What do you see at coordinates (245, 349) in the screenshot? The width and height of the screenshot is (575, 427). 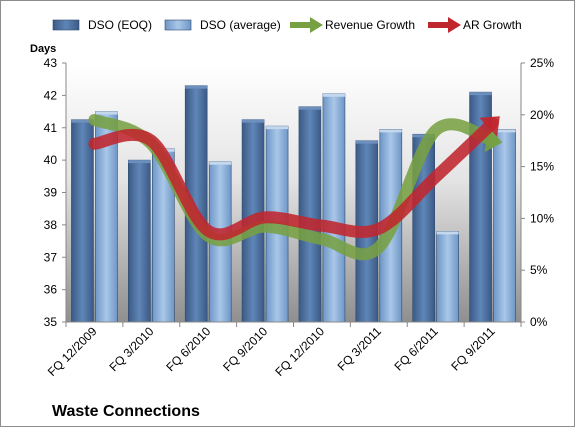 I see `x-tick-label: FQ 9/2010` at bounding box center [245, 349].